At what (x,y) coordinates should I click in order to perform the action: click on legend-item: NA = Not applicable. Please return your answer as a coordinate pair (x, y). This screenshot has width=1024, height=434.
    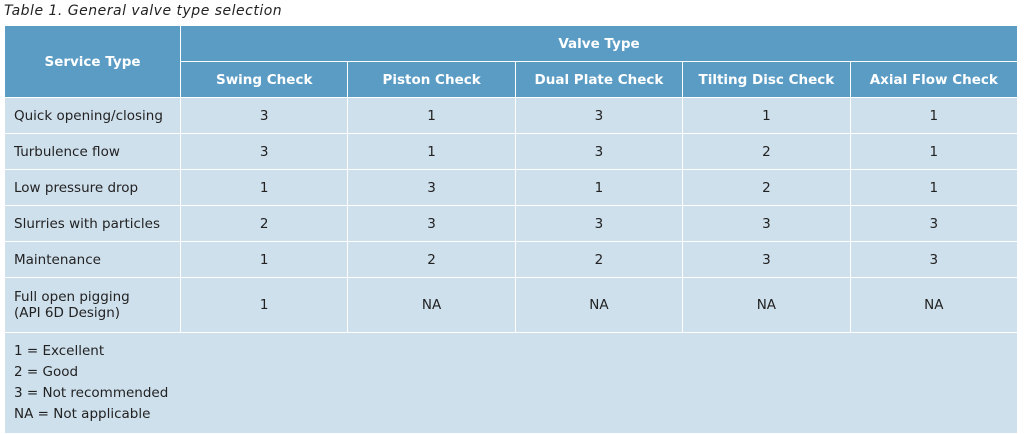
    Looking at the image, I should click on (82, 414).